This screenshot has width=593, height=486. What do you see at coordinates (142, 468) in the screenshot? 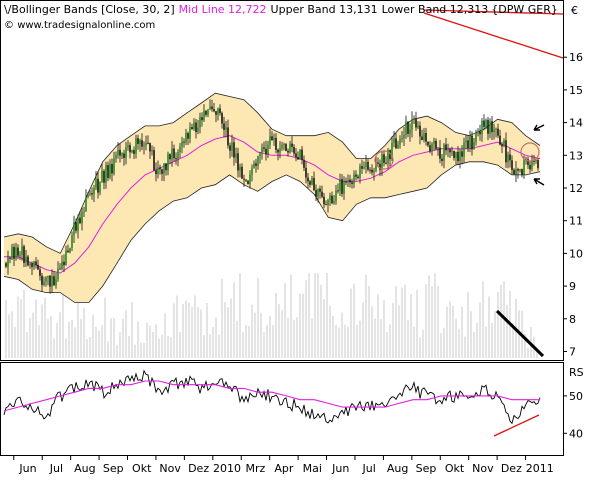
I see `month-label: Okt` at bounding box center [142, 468].